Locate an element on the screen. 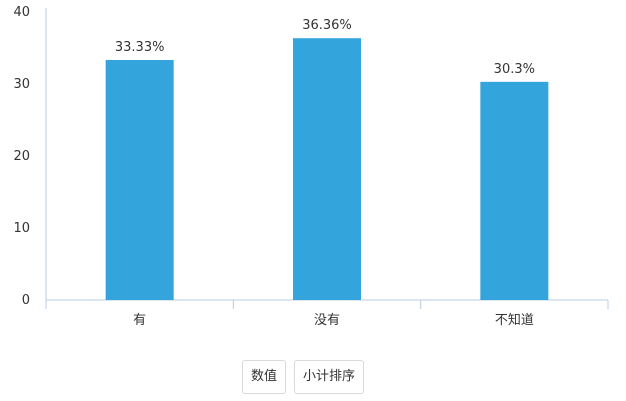 This screenshot has height=401, width=626. x-tick-label: 有 is located at coordinates (139, 320).